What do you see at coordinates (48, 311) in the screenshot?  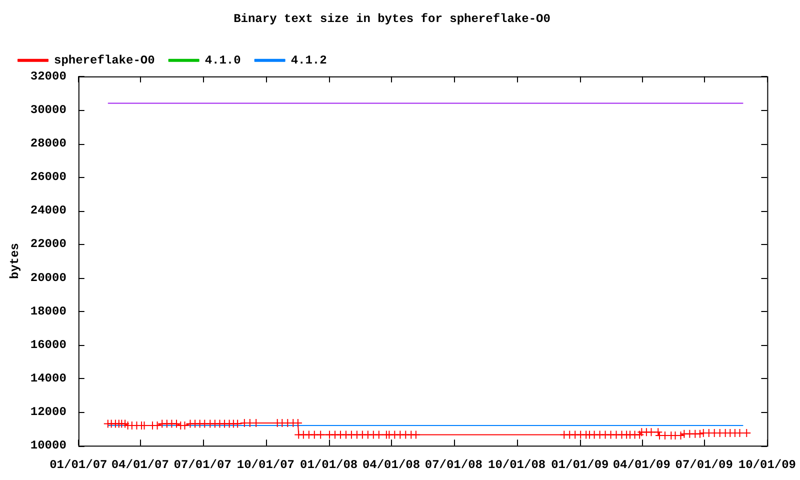 I see `y-tick-label: 18000` at bounding box center [48, 311].